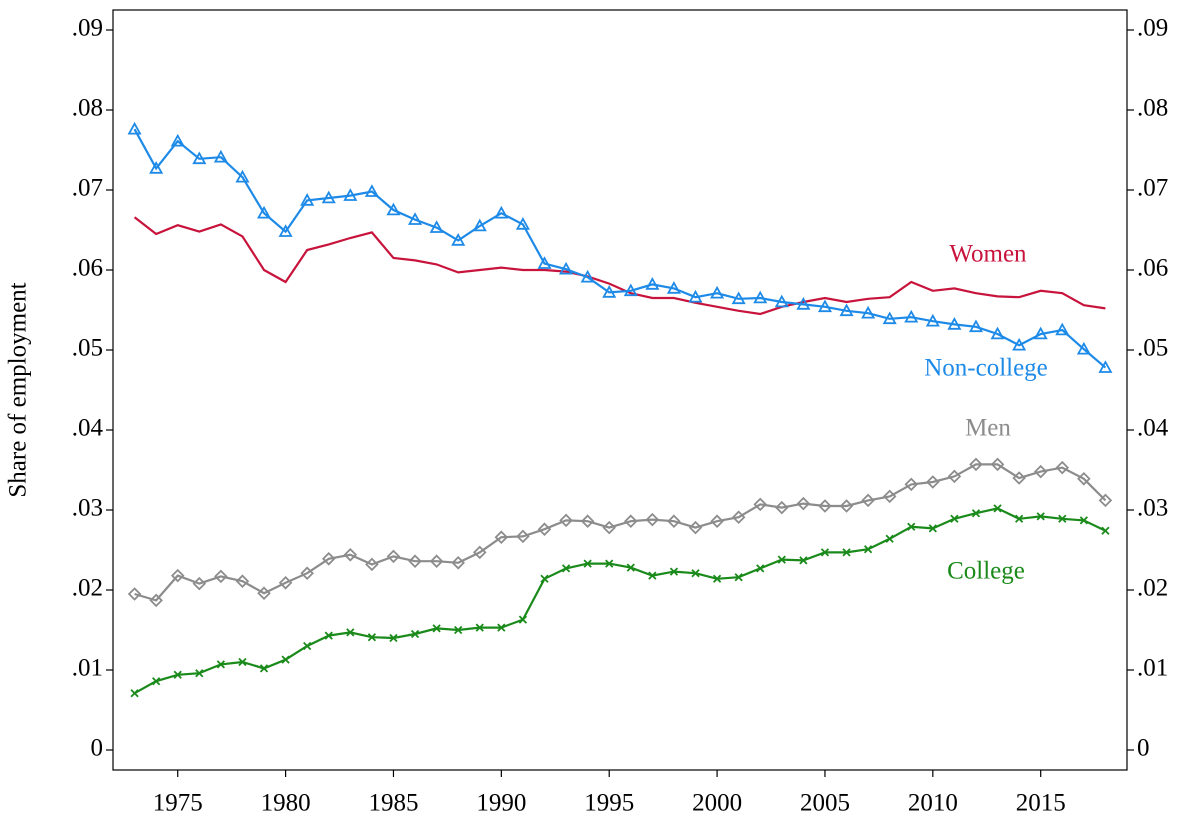 This screenshot has width=1197, height=827. I want to click on y-tick-label-right: 0, so click(1143, 748).